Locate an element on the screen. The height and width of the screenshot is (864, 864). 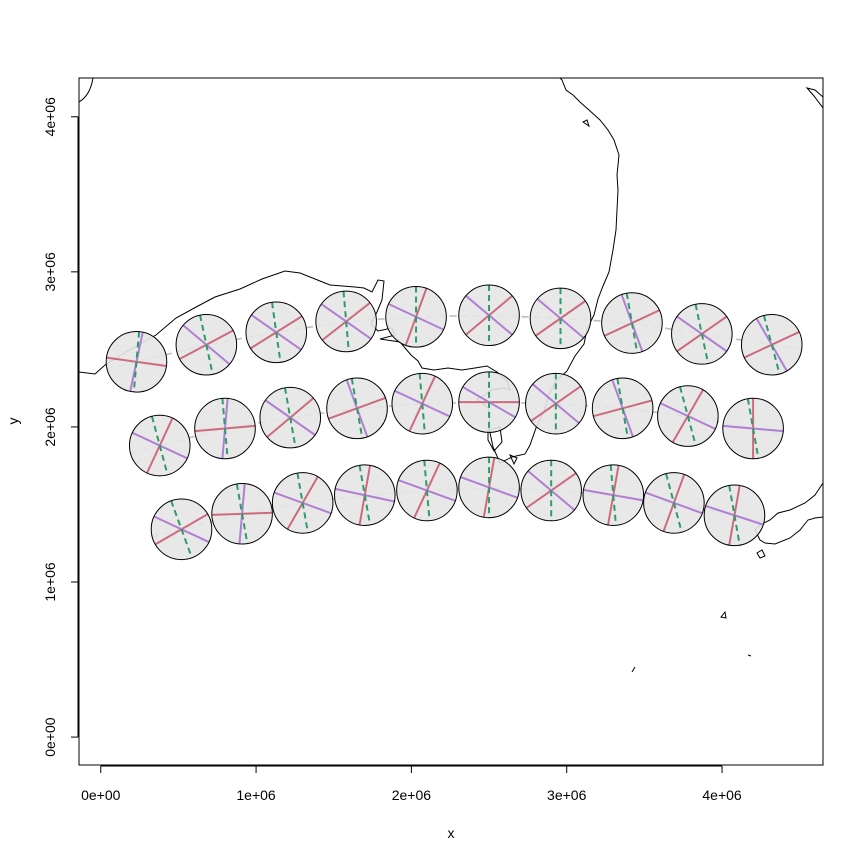
x-tick-label: 2e+06 is located at coordinates (412, 795).